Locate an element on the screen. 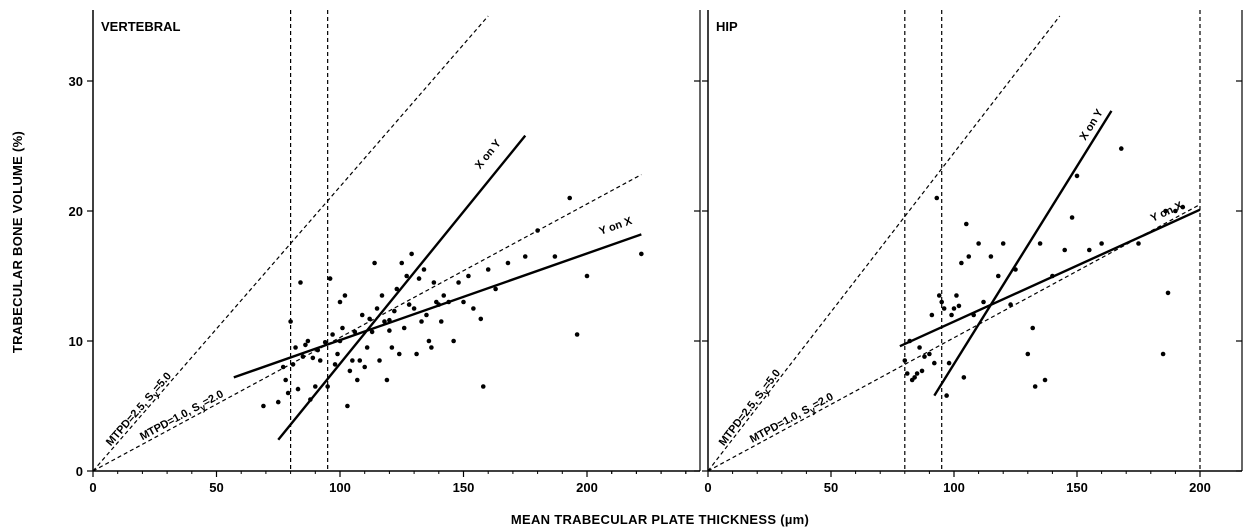  fit-label-y-on-x-hip: Y on X is located at coordinates (1167, 211).